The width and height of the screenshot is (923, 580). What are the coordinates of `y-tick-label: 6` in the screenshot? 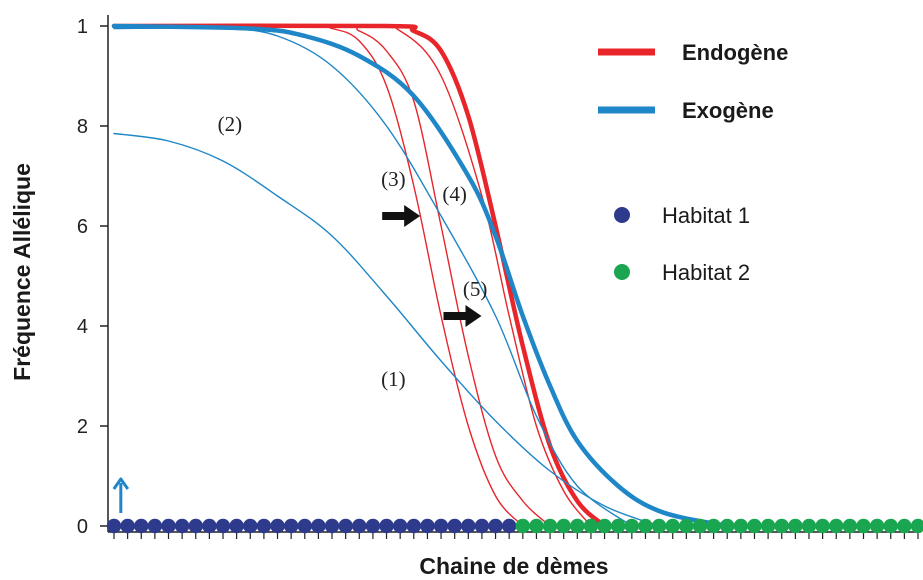 It's located at (82, 227).